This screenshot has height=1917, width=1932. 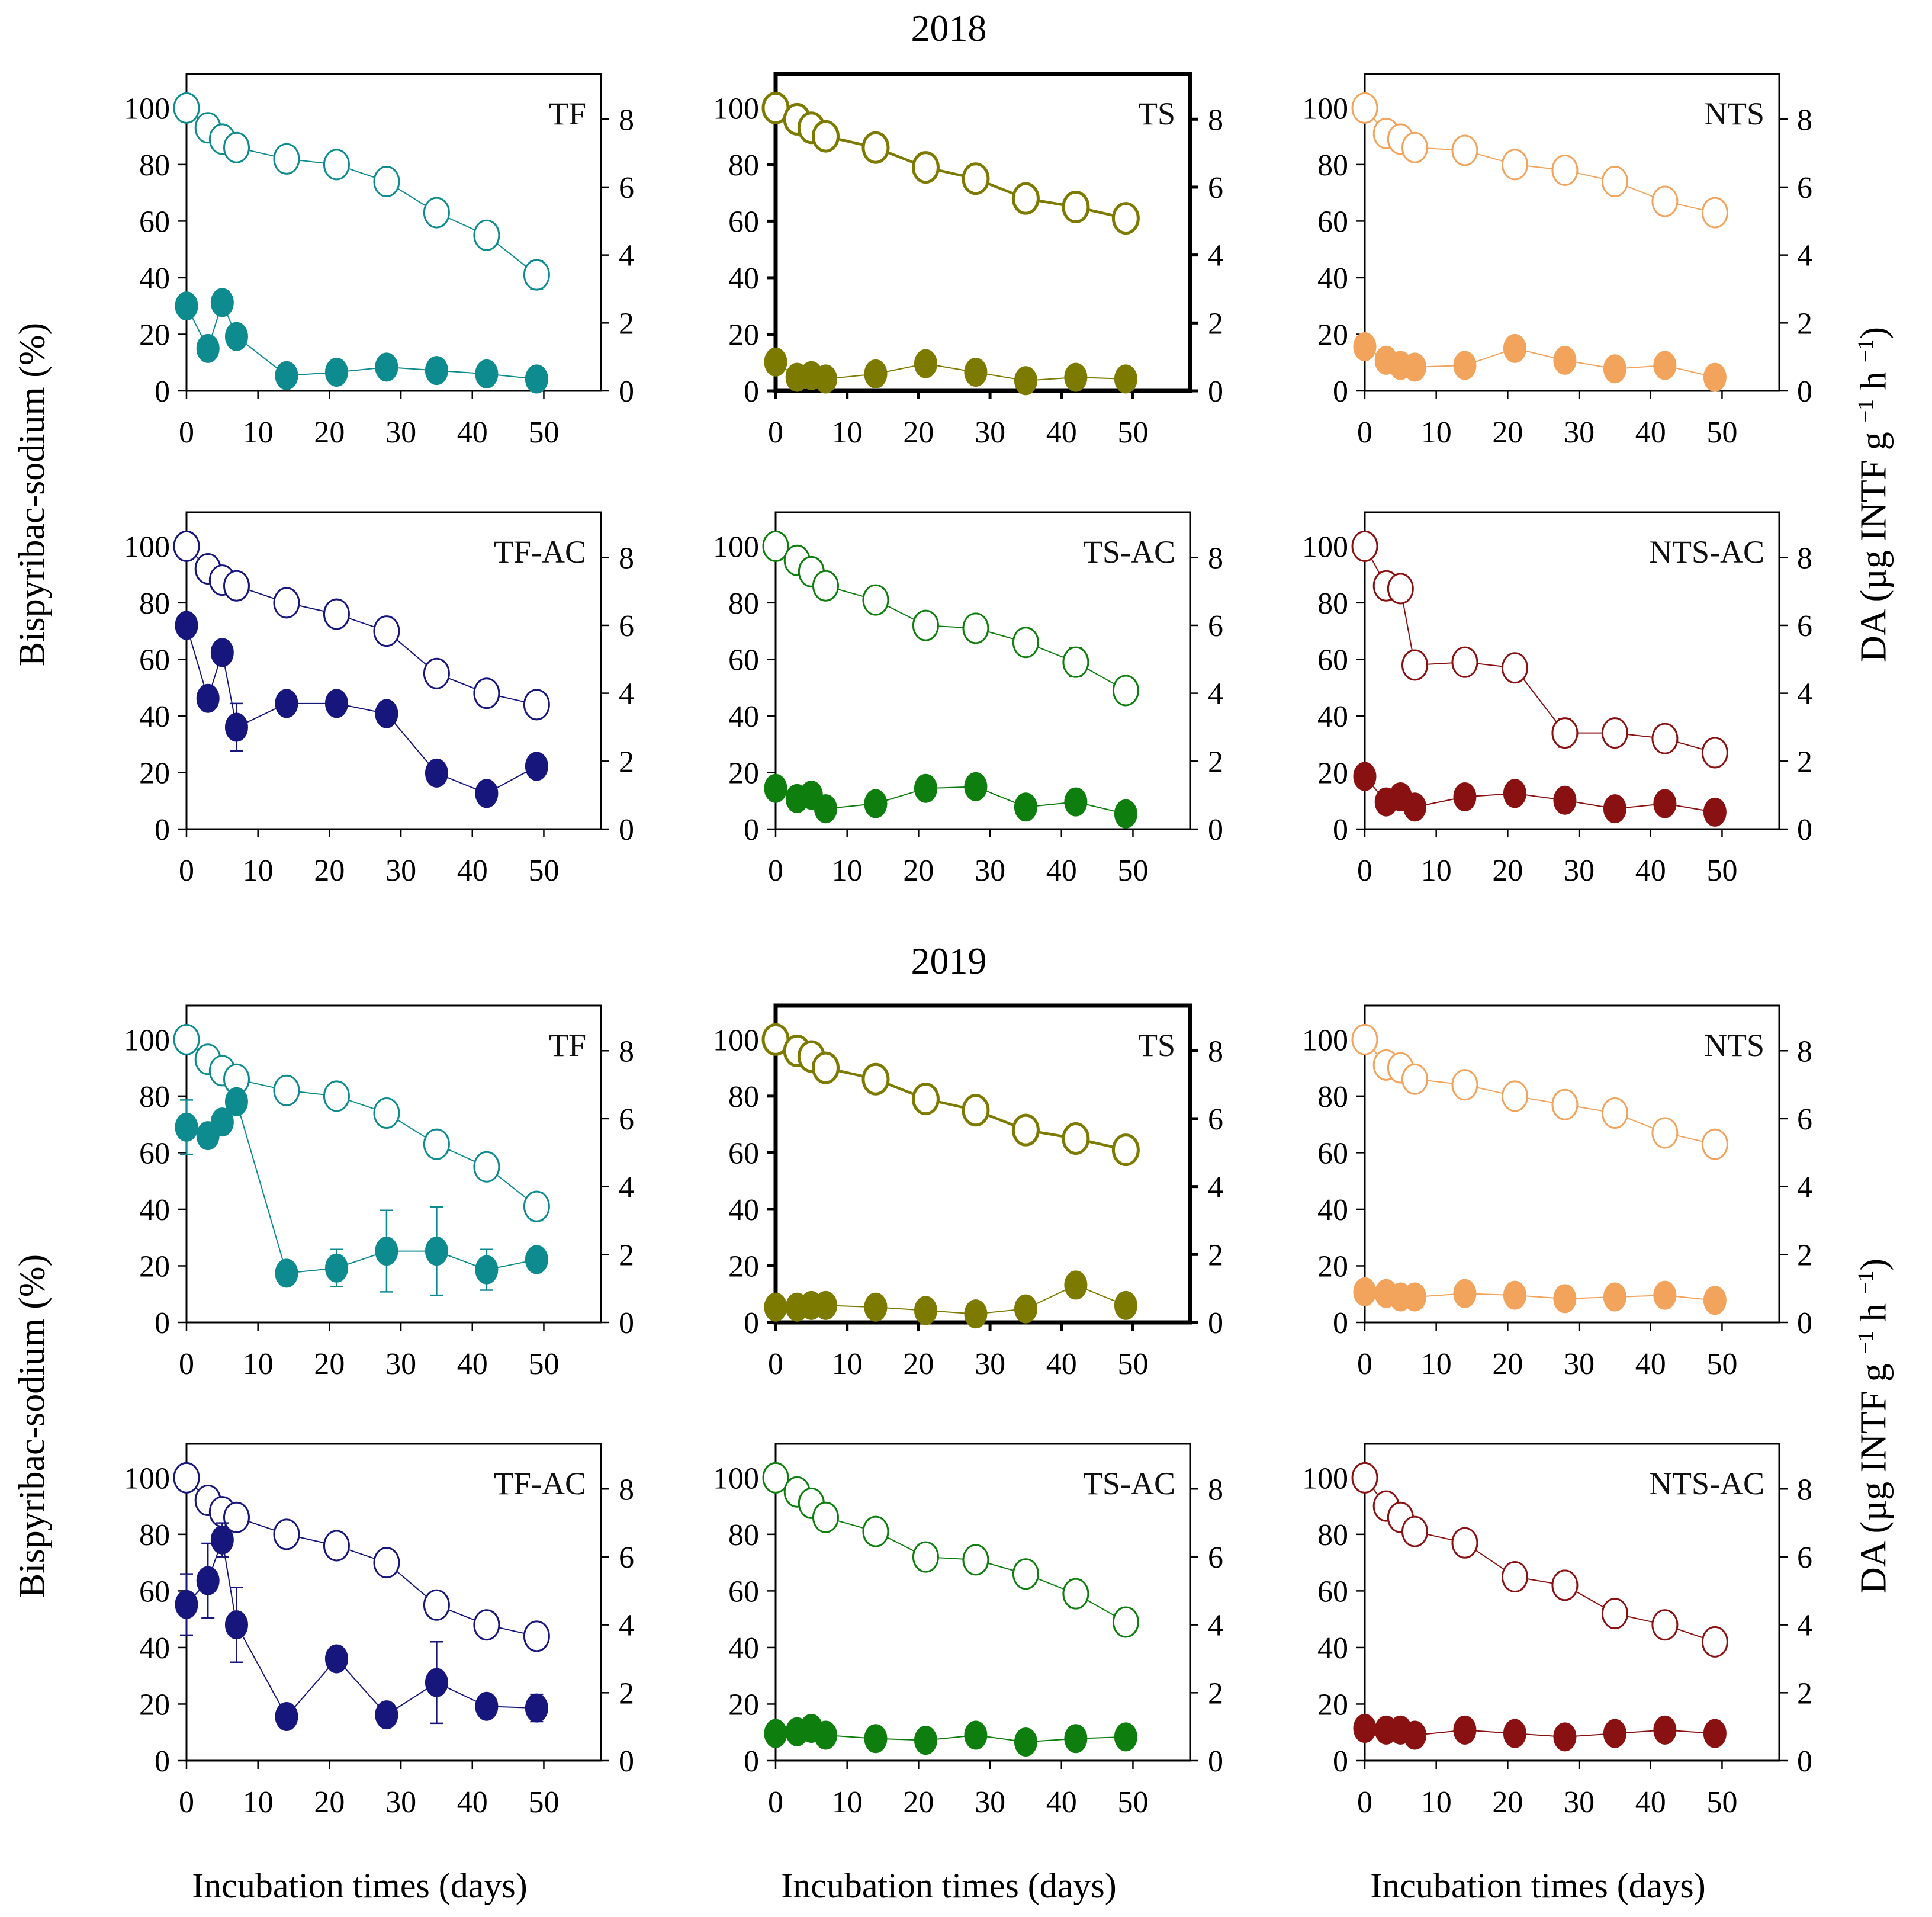 I want to click on right-axis-label-text: DA (µg INTF g, so click(x=1873, y=542).